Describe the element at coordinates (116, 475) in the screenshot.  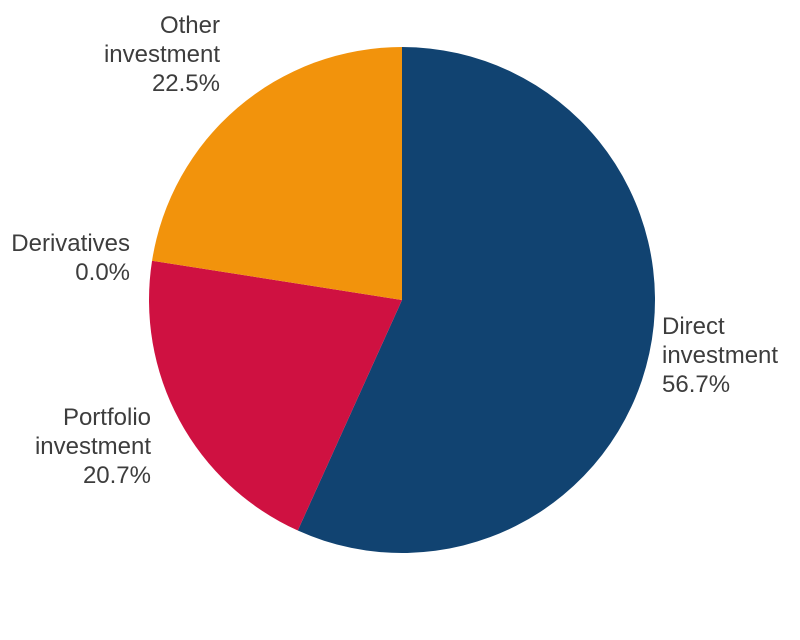
I see `slice-percent-portfolio: 20.7%` at that location.